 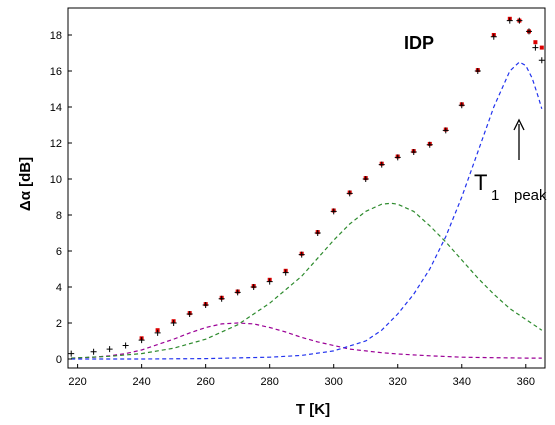 What do you see at coordinates (59, 324) in the screenshot?
I see `y-tick-label: 2` at bounding box center [59, 324].